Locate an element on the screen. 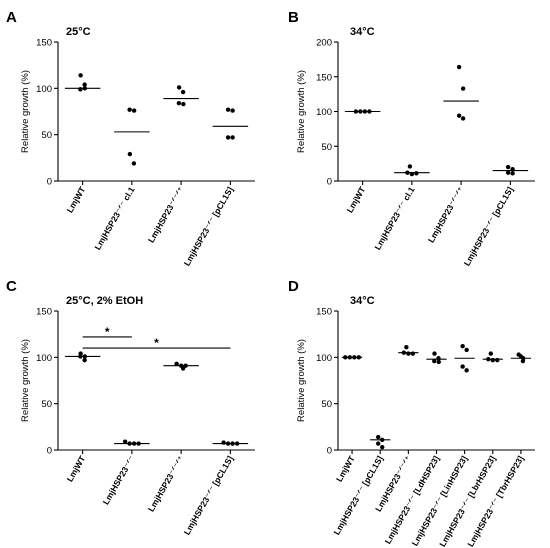  panel-d-y-axis-label: Relative growth (%) is located at coordinates (301, 380).